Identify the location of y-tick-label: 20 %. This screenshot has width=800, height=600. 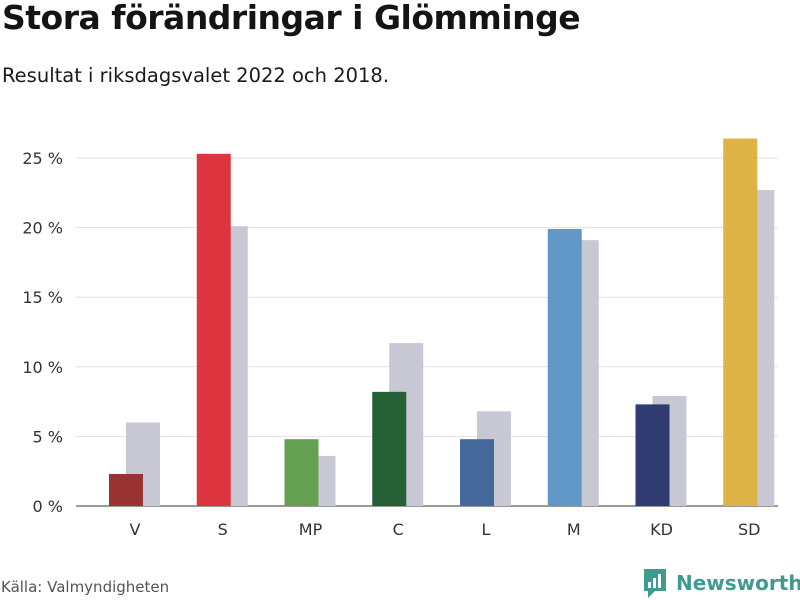
(42, 228).